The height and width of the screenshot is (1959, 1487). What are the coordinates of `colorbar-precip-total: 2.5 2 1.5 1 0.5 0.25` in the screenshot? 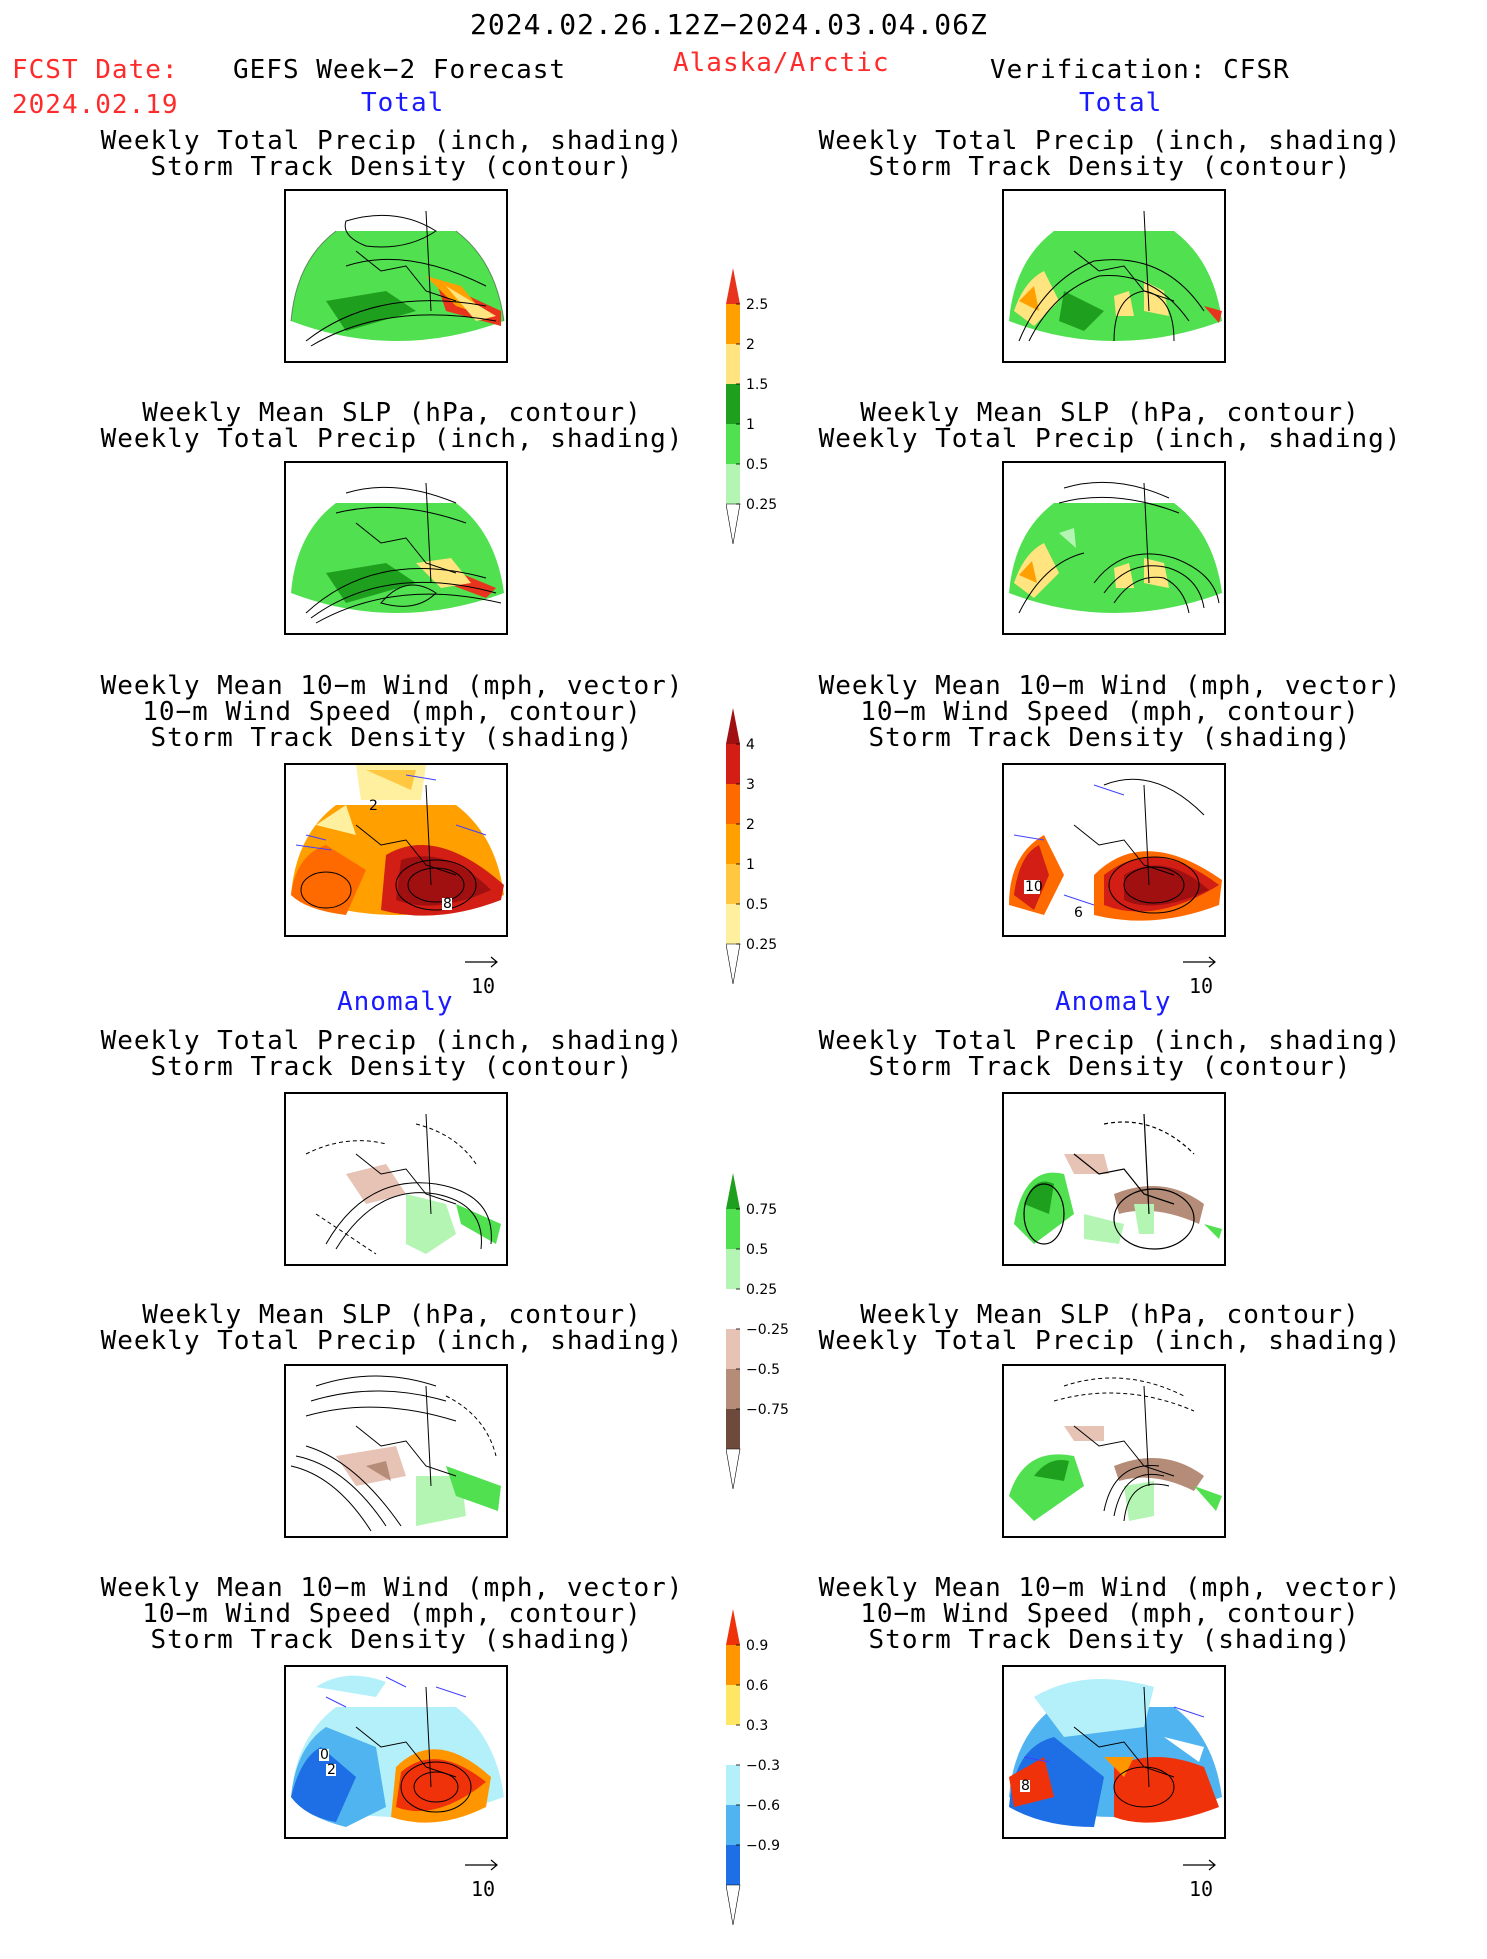 It's located at (770, 423).